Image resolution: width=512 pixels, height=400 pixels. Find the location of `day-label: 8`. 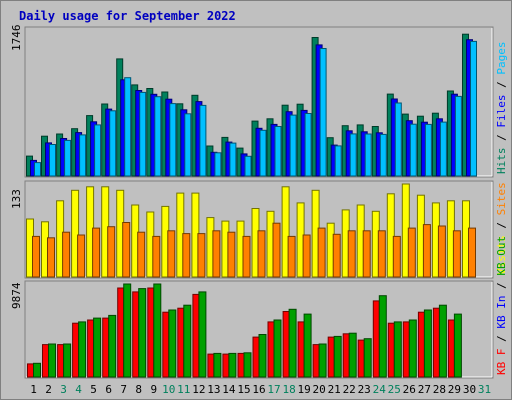

day-label: 8 is located at coordinates (138, 389).